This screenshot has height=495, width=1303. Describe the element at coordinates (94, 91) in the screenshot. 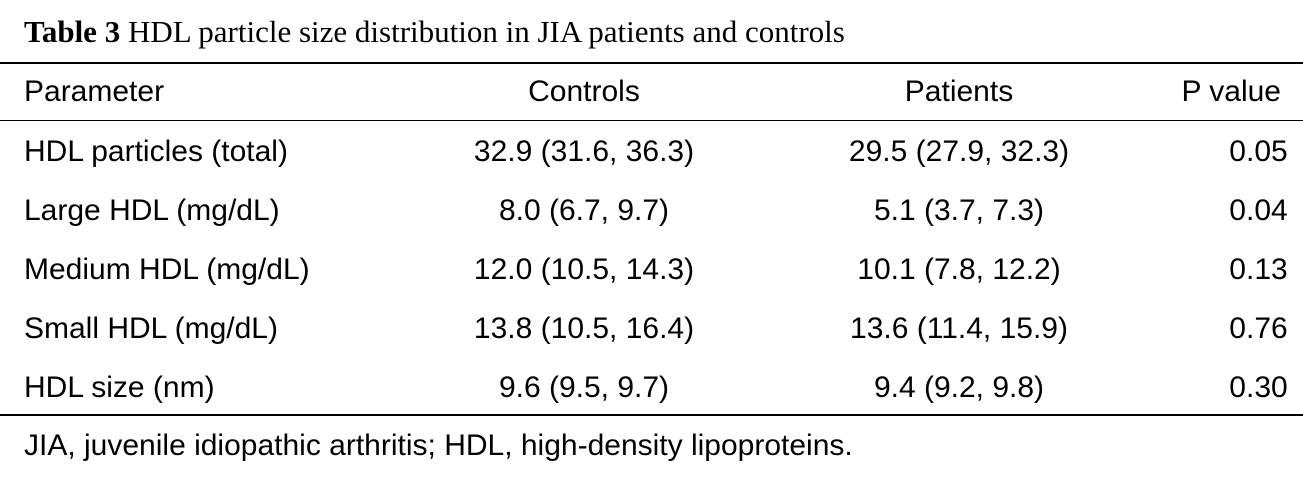

I see `header-parameter: Parameter` at that location.